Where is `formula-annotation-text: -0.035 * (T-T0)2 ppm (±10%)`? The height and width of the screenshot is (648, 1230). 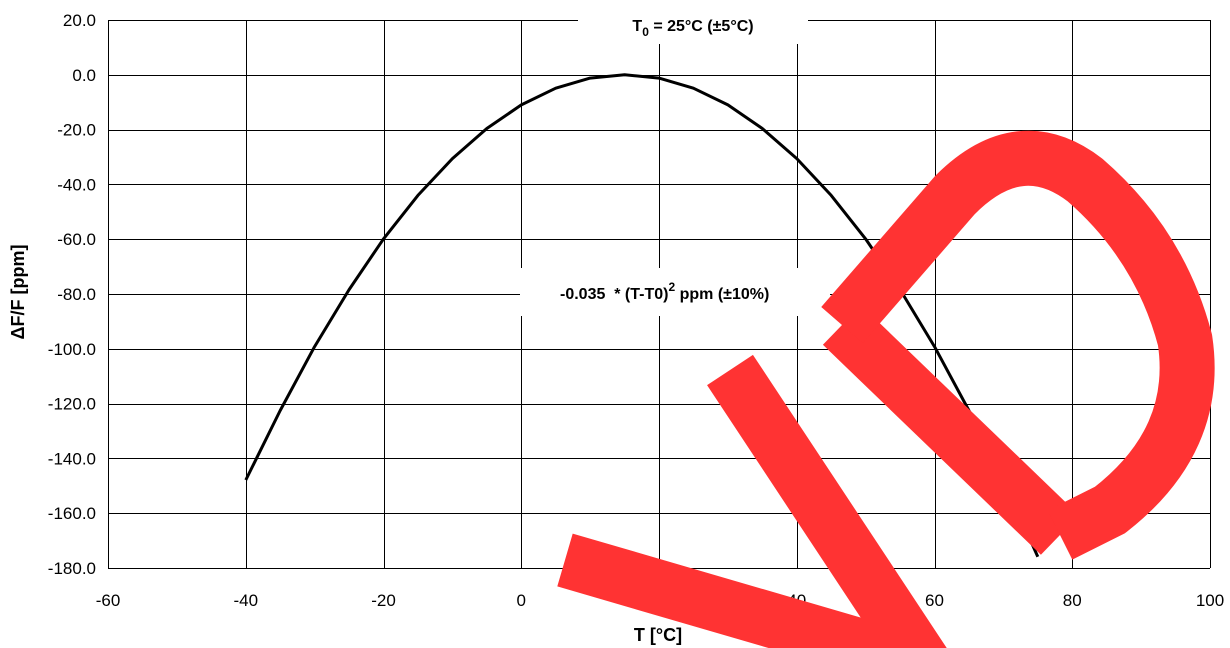 formula-annotation-text: -0.035 * (T-T0)2 ppm (±10%) is located at coordinates (664, 291).